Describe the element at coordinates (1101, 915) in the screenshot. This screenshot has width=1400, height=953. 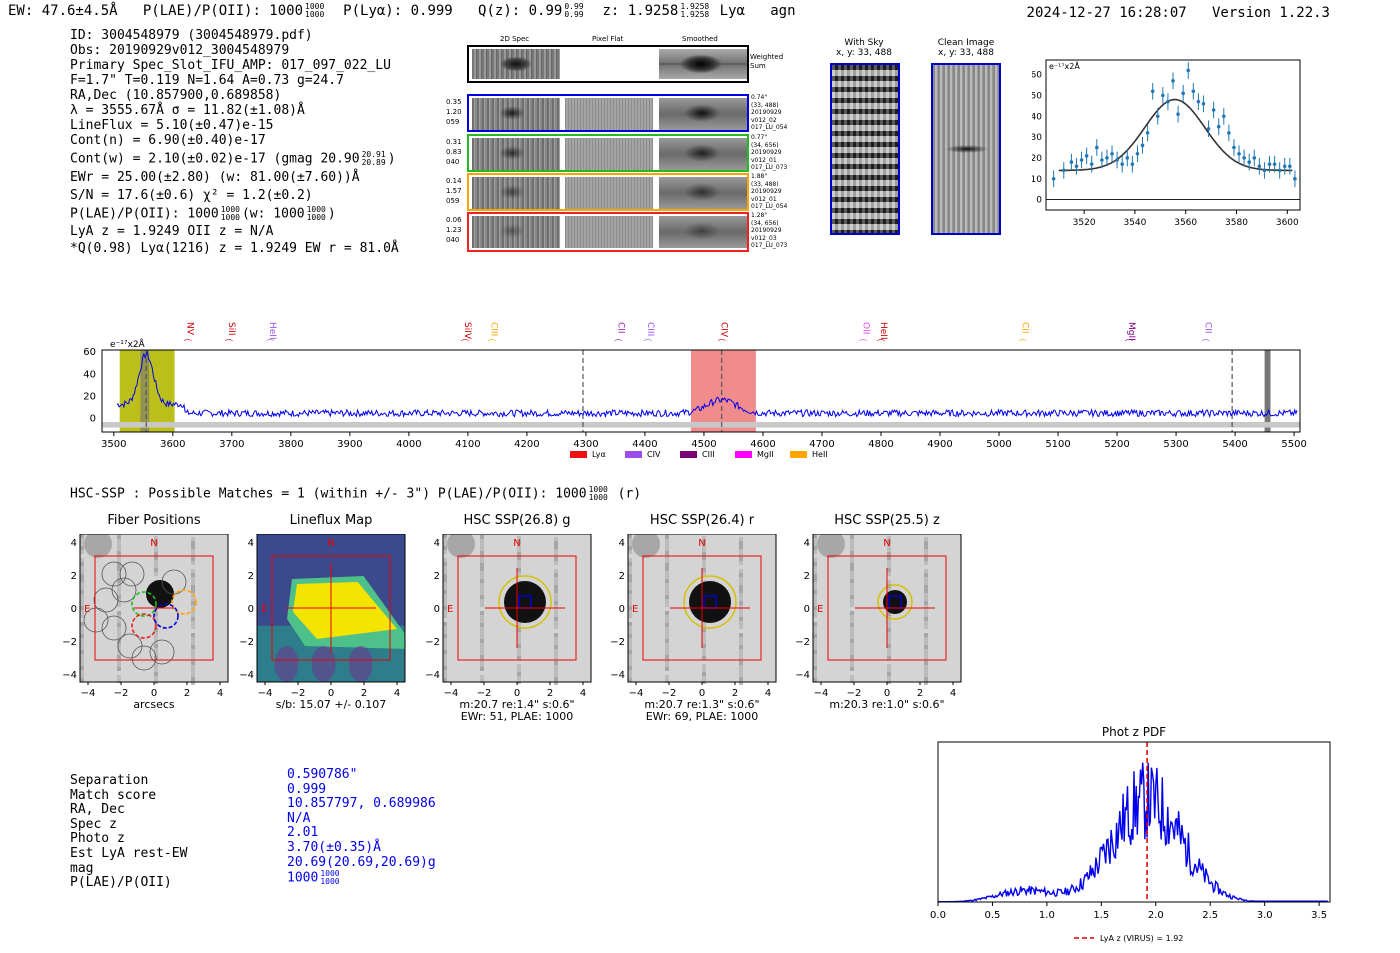
I see `pdf-x-tick: 1.5` at that location.